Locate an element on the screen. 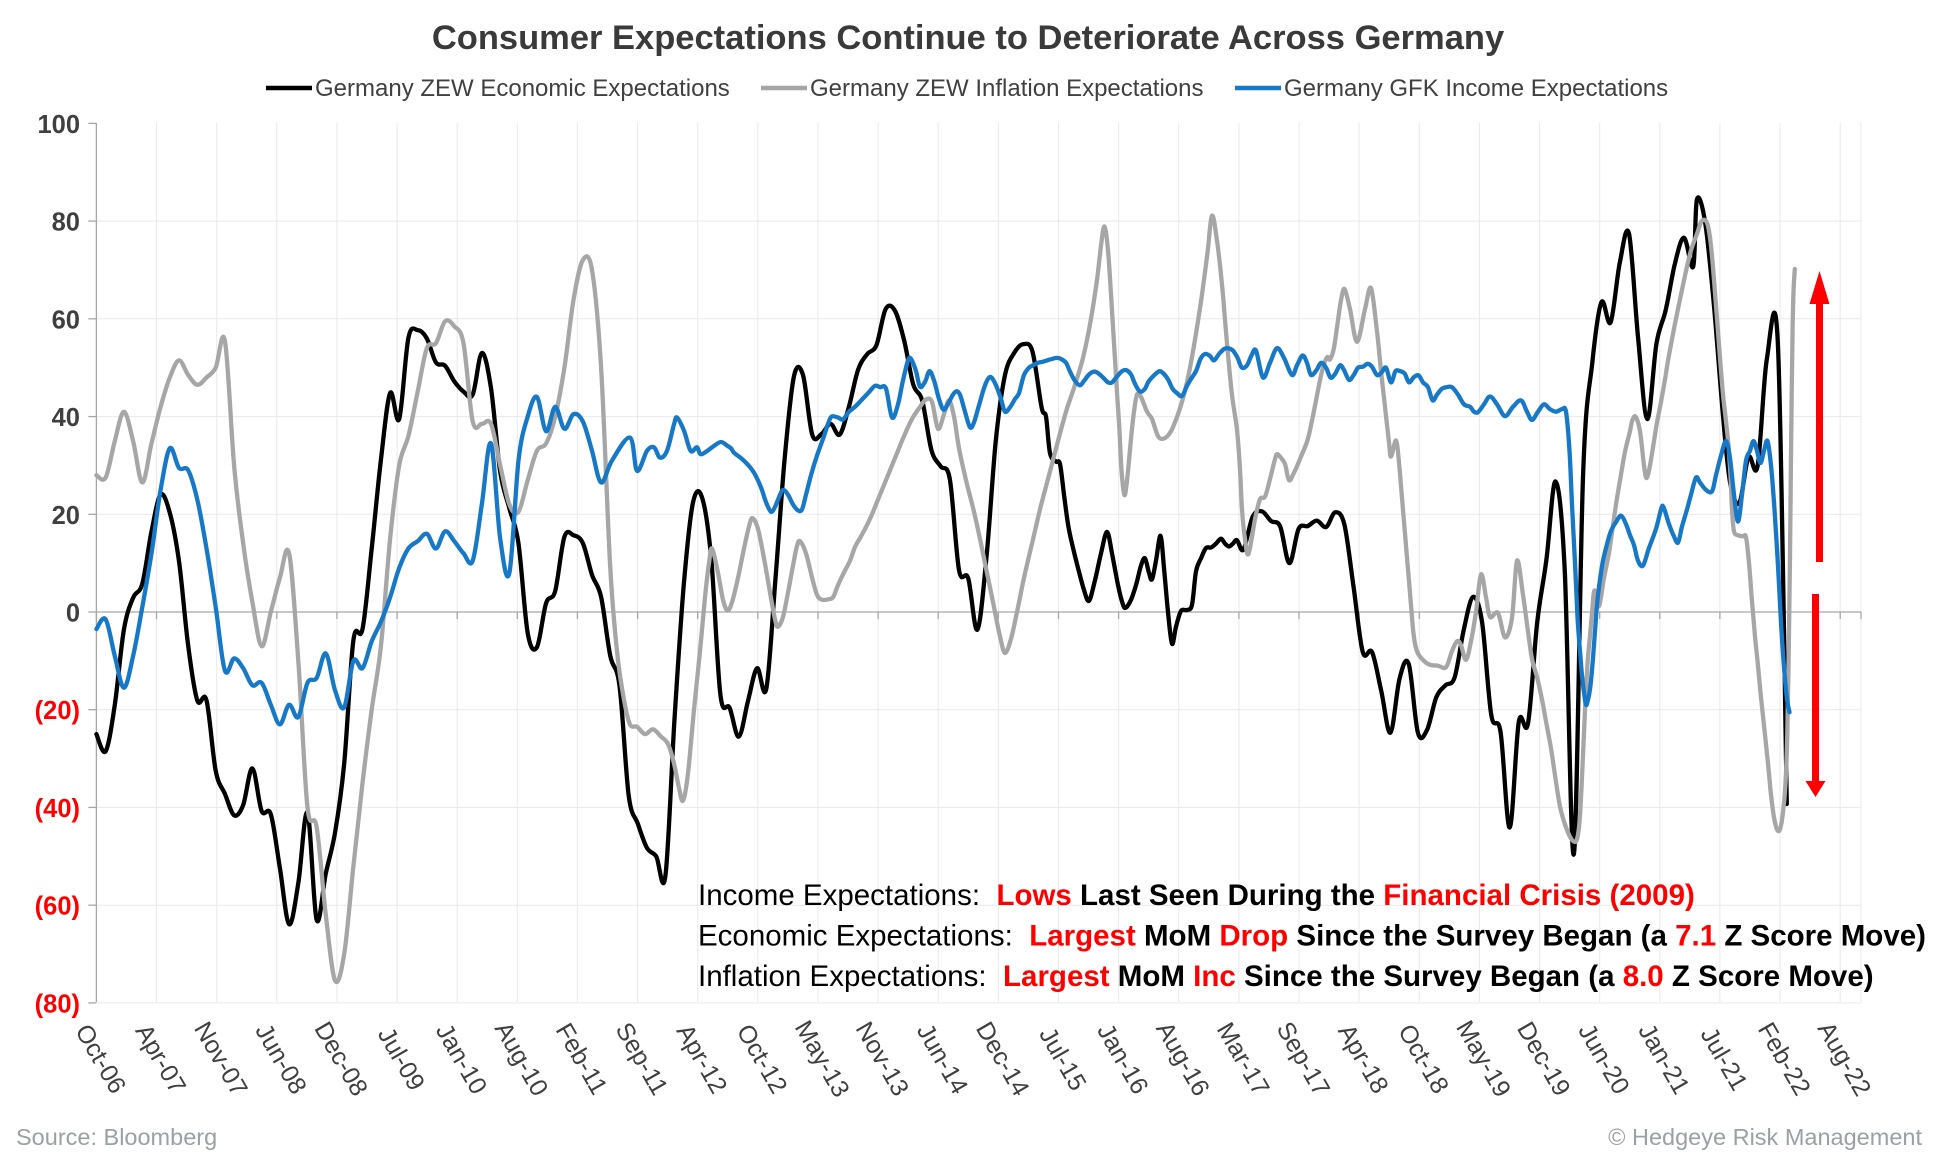  svg-text:Germany ZEW Inflation Expectat: Germany ZEW Inflation Expectations is located at coordinates (1007, 88).